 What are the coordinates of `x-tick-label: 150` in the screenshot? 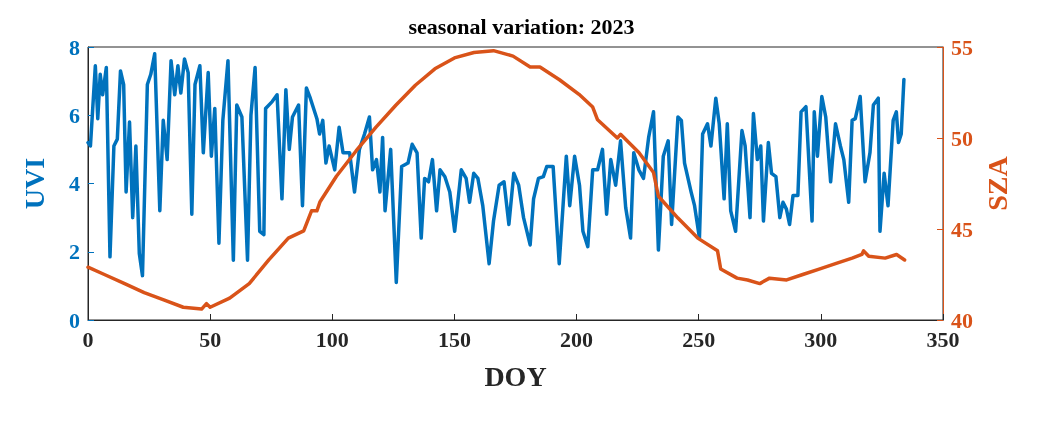 It's located at (454, 339).